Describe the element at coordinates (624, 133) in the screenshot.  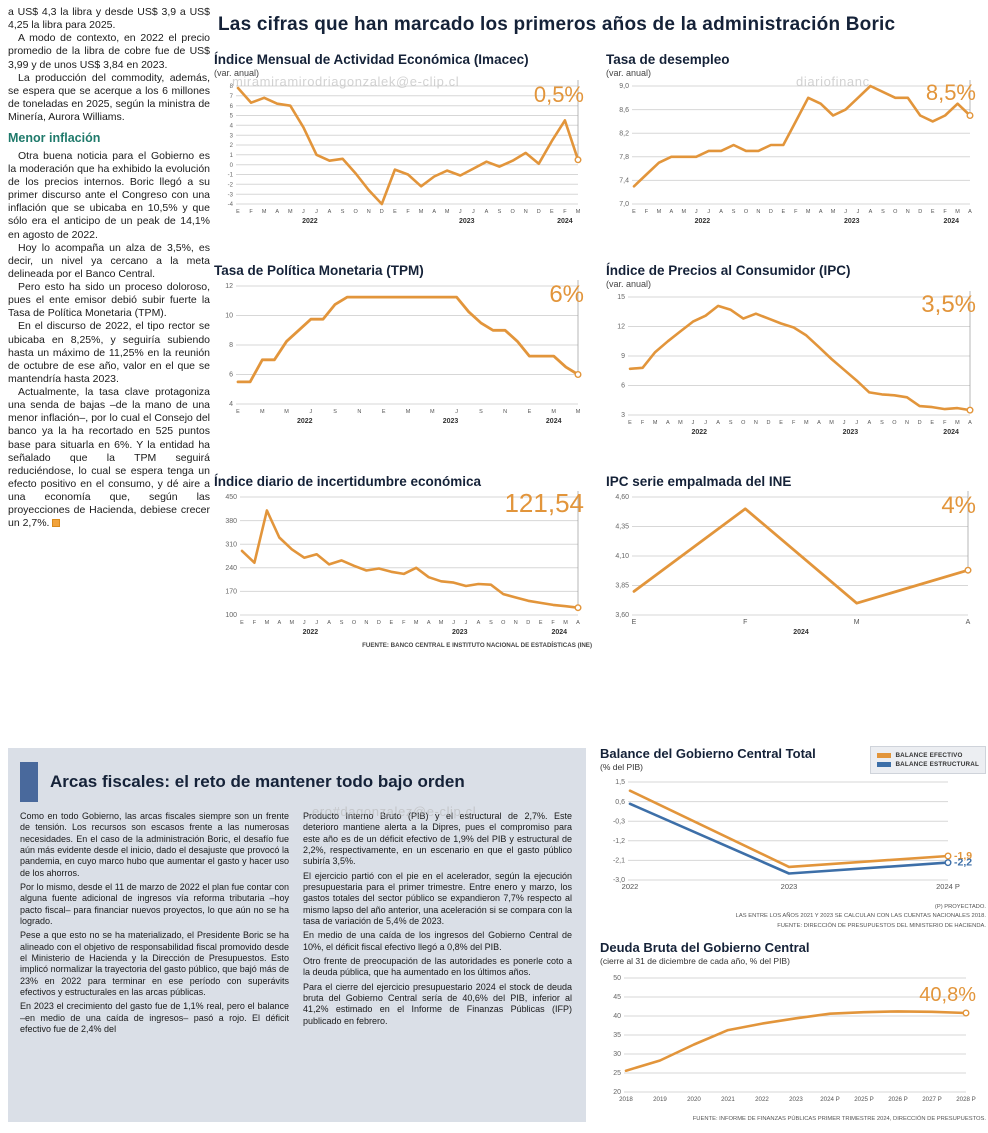
I see `svg-text: 8,2` at that location.